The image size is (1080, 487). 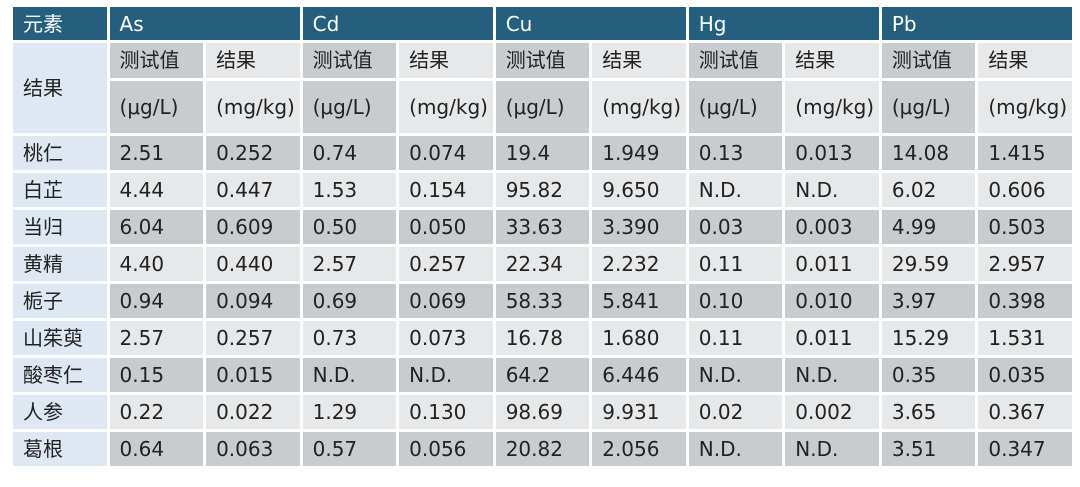 I want to click on table-cell: 0.22, so click(x=156, y=412).